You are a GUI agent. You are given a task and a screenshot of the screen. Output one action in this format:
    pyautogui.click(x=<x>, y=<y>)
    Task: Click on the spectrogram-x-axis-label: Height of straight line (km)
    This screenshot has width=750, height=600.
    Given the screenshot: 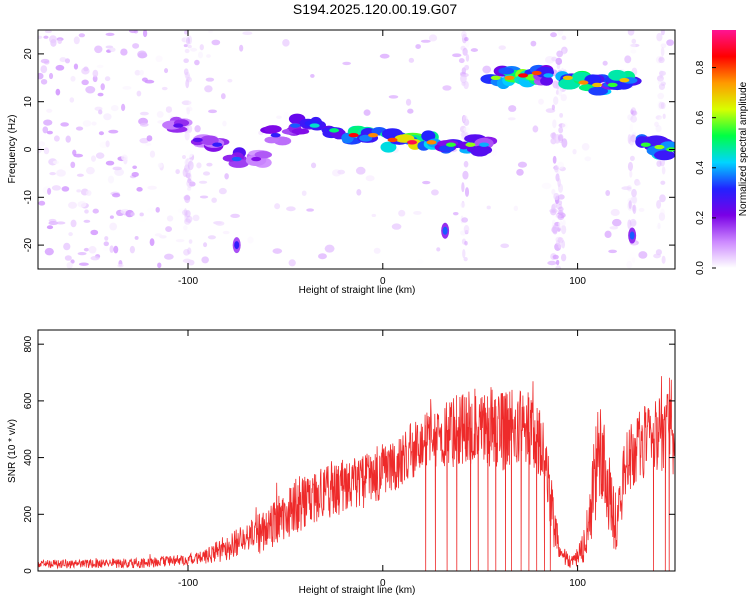 What is the action you would take?
    pyautogui.click(x=357, y=290)
    